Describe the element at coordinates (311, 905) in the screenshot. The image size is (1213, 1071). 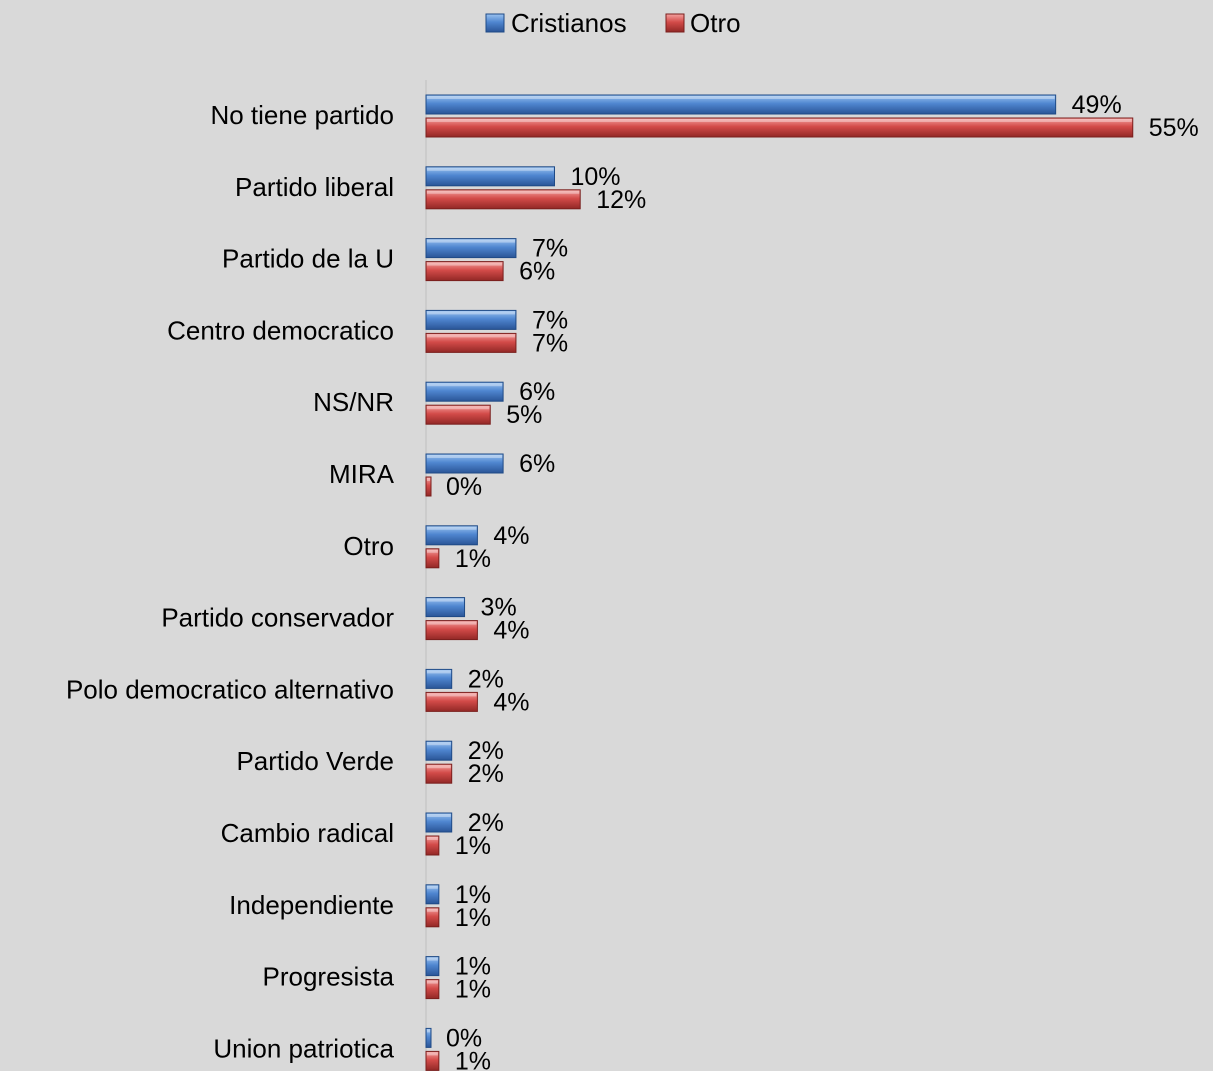
I see `category-label: Independiente` at that location.